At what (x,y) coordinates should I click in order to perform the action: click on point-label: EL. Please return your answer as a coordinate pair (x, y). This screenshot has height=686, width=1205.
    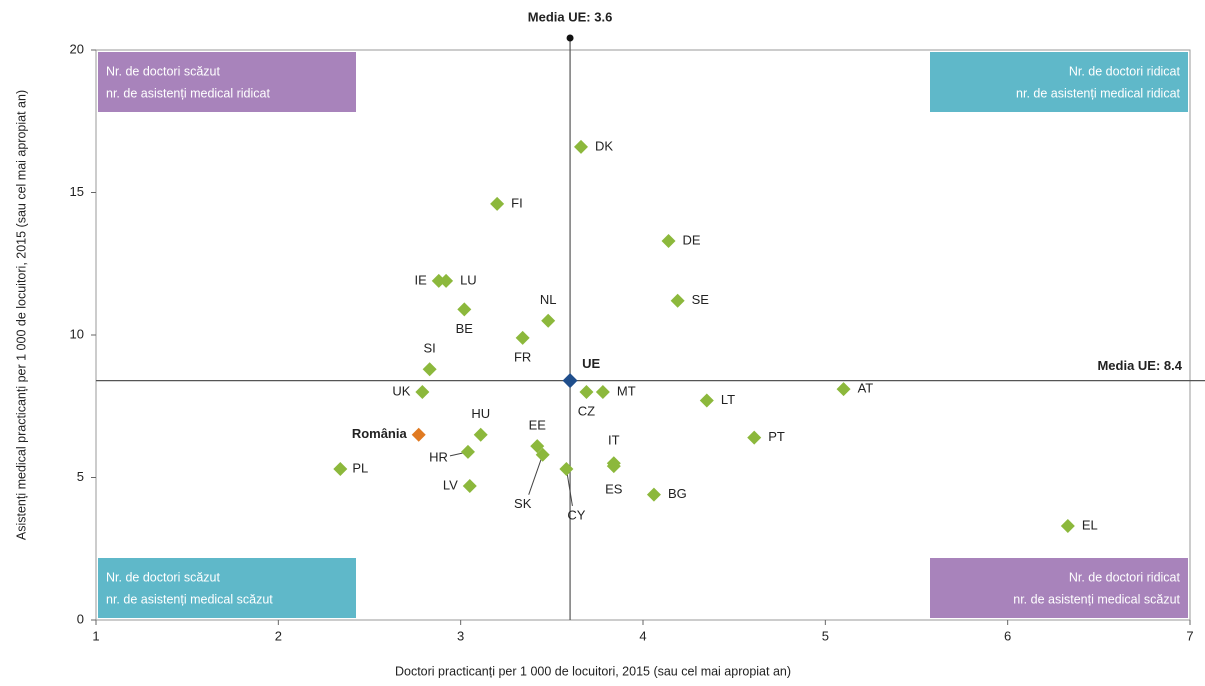
    Looking at the image, I should click on (1090, 524).